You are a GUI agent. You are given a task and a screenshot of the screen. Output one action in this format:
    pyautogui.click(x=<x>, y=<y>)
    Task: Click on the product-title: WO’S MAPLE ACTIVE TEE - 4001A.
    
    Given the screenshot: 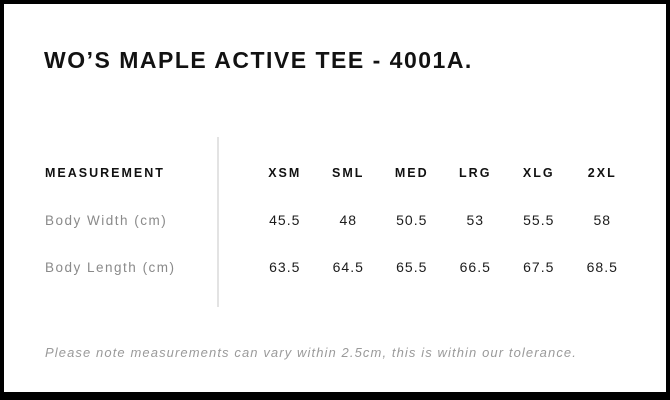 What is the action you would take?
    pyautogui.click(x=258, y=60)
    